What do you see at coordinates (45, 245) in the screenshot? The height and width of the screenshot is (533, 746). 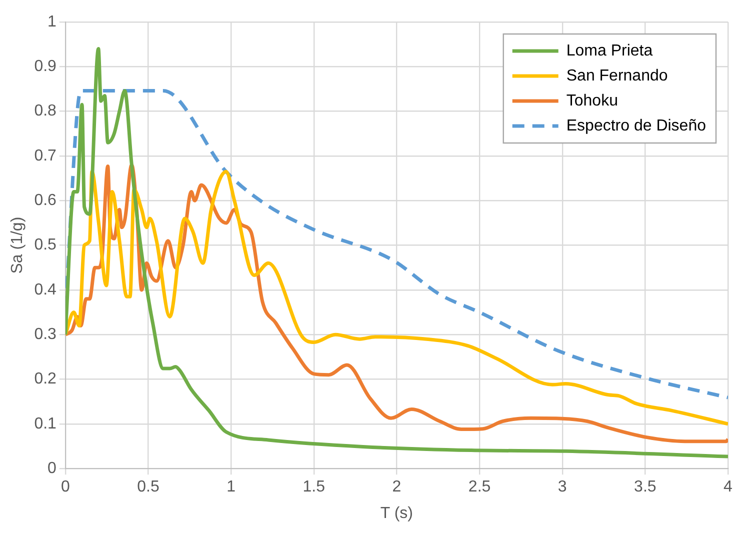 I see `y-tick-label: 0.5` at bounding box center [45, 245].